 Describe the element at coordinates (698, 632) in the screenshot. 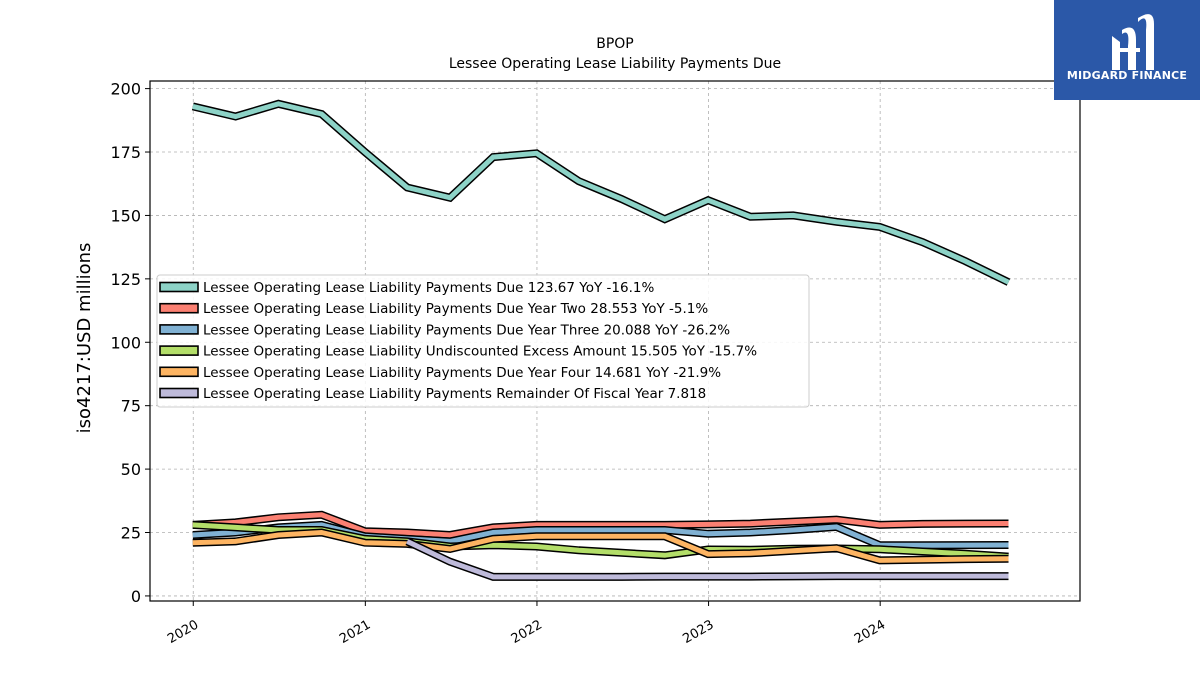

I see `x-tick-label: 2023` at that location.